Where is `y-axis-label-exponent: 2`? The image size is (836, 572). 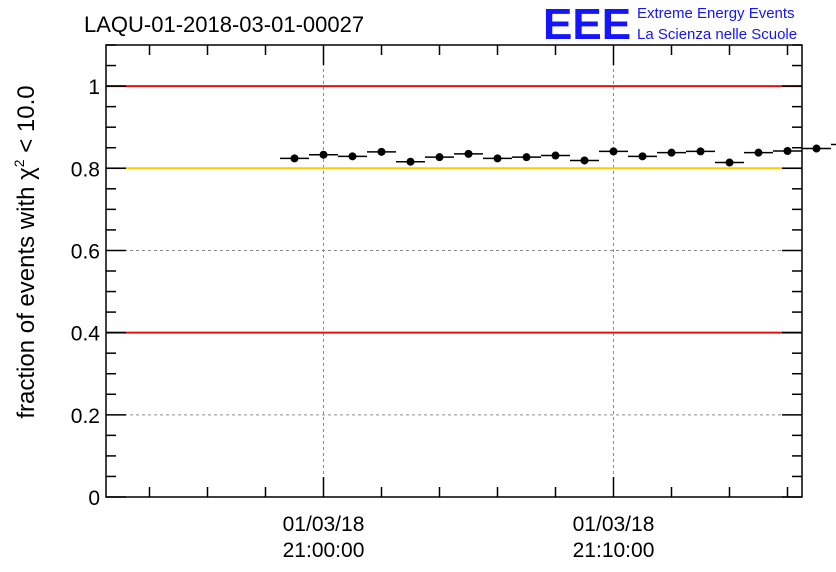
y-axis-label-exponent: 2 is located at coordinates (19, 163).